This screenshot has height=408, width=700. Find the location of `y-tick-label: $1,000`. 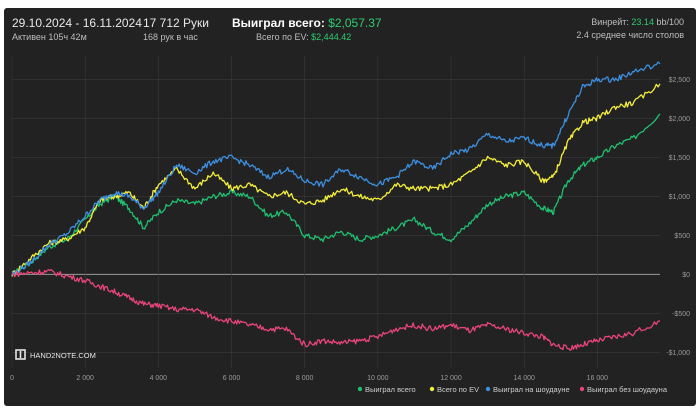

y-tick-label: $1,000 is located at coordinates (680, 197).